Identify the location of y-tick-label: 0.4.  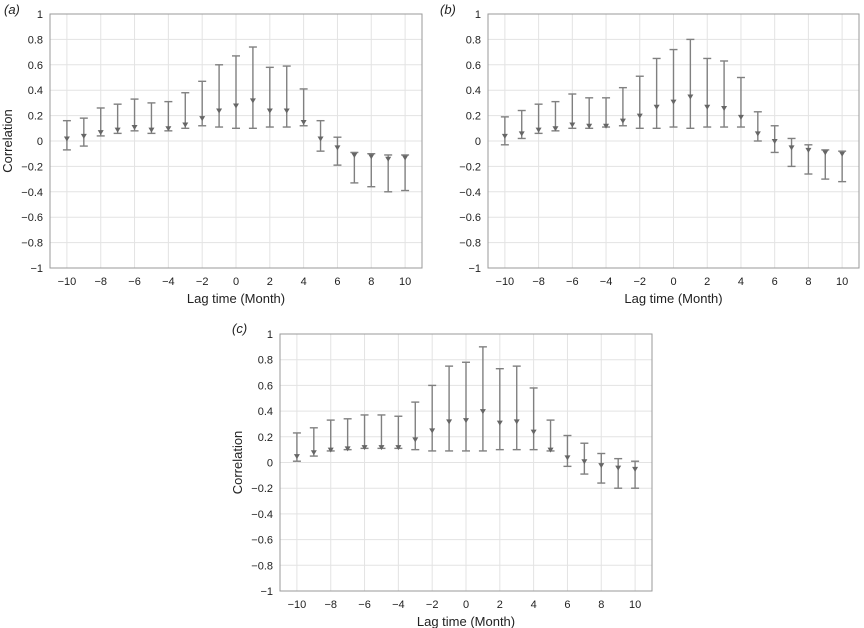
(35, 91).